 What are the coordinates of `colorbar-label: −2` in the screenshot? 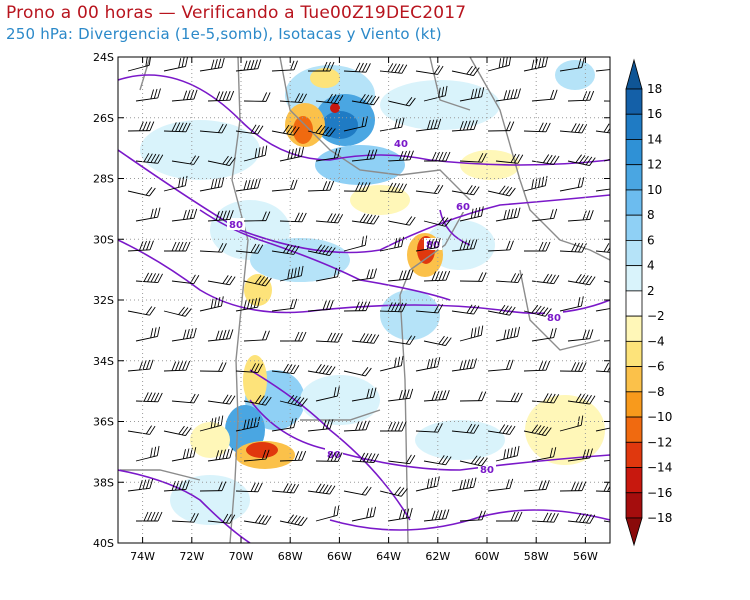 It's located at (656, 316).